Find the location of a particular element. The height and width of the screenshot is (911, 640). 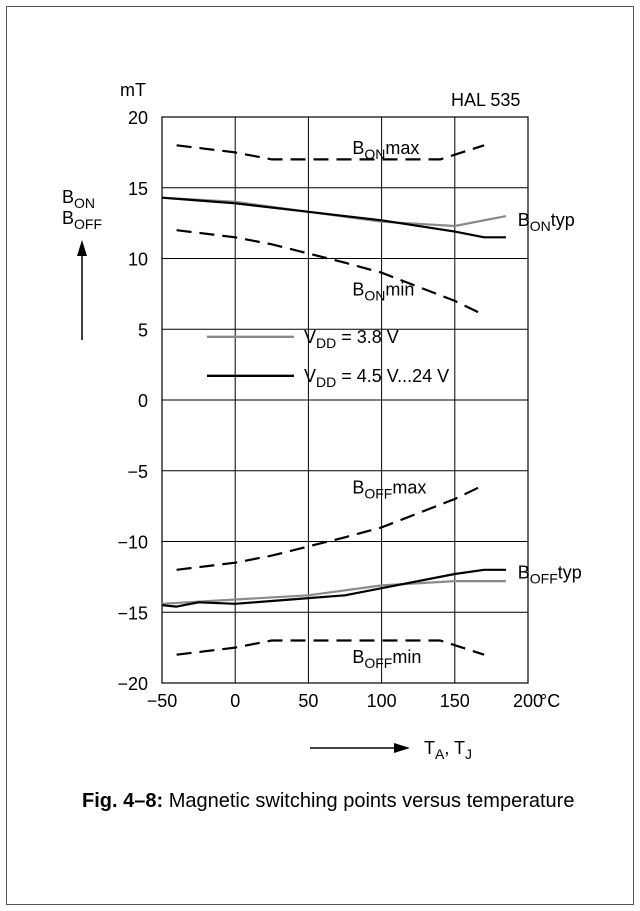

series-b-off-max-limits is located at coordinates (330, 527).